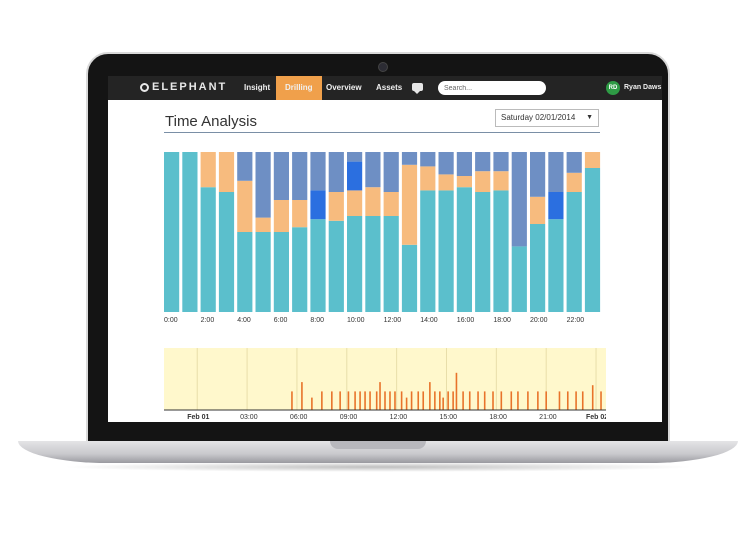 This screenshot has width=755, height=533. I want to click on search-input, so click(492, 88).